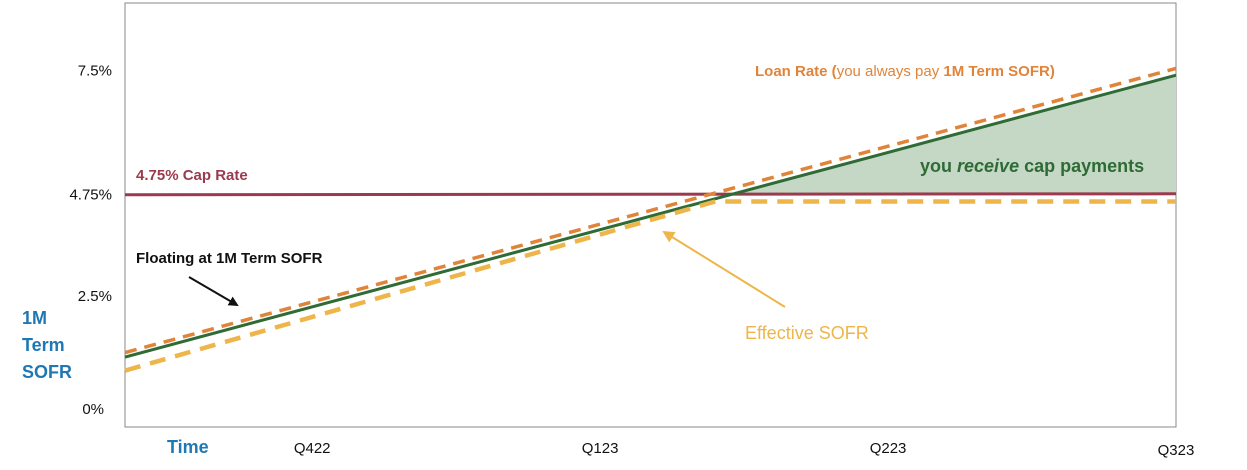  I want to click on y-axis-label-line: Term, so click(43, 345).